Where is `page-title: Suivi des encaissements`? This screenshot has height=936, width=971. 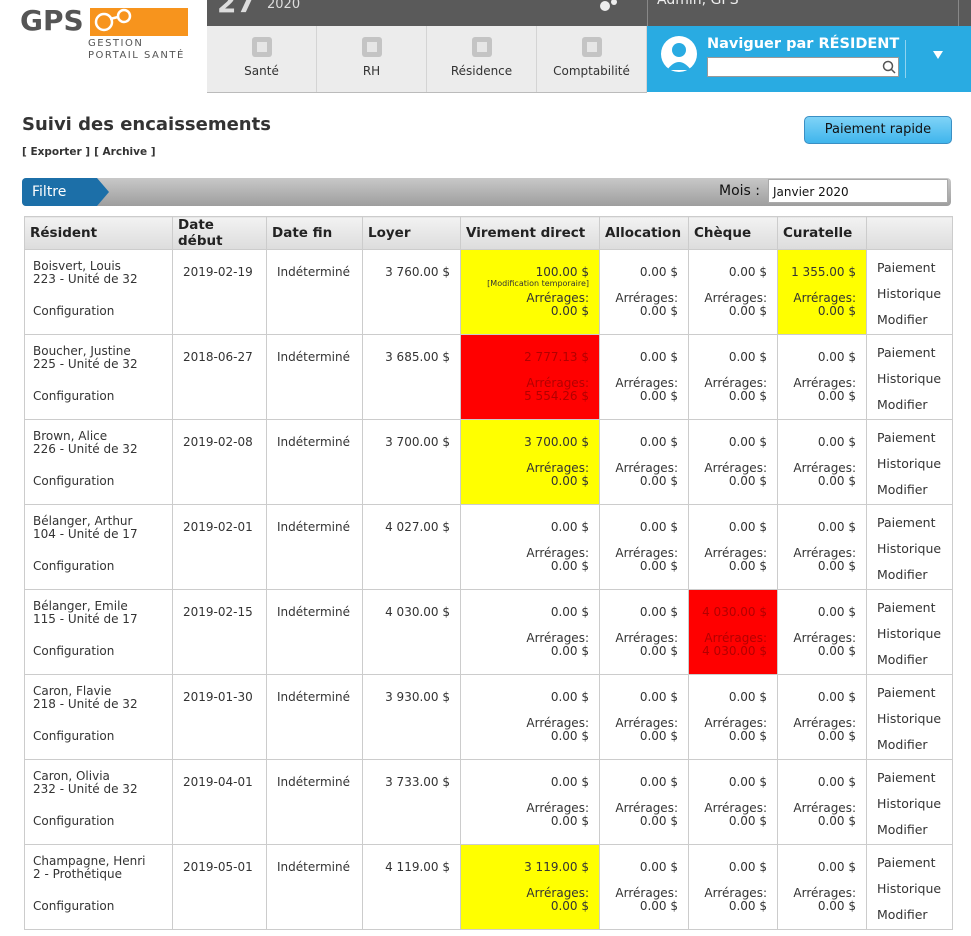
page-title: Suivi des encaissements is located at coordinates (146, 124).